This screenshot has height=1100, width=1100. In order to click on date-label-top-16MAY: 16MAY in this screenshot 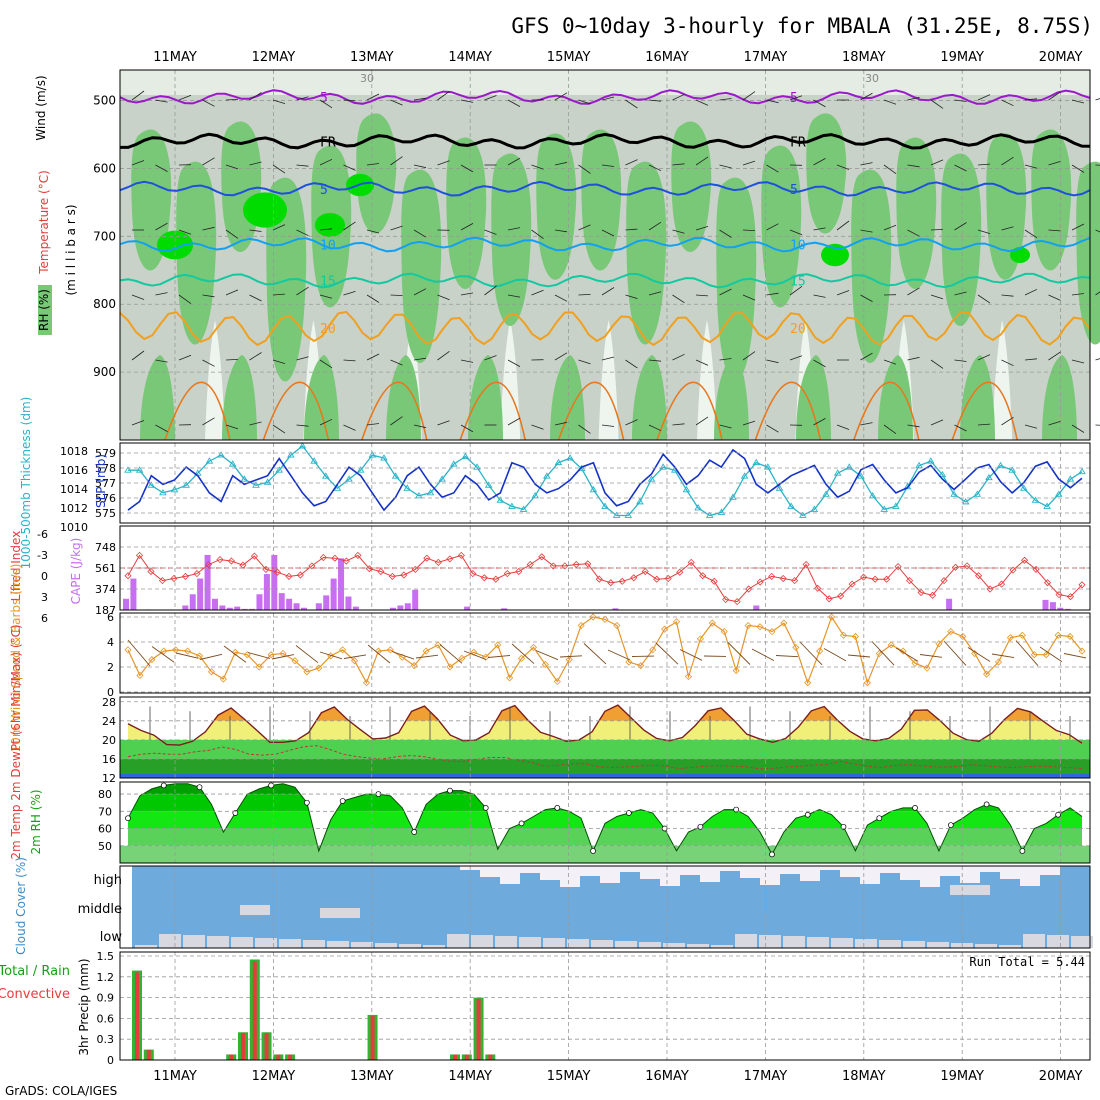, I will do `click(667, 57)`.